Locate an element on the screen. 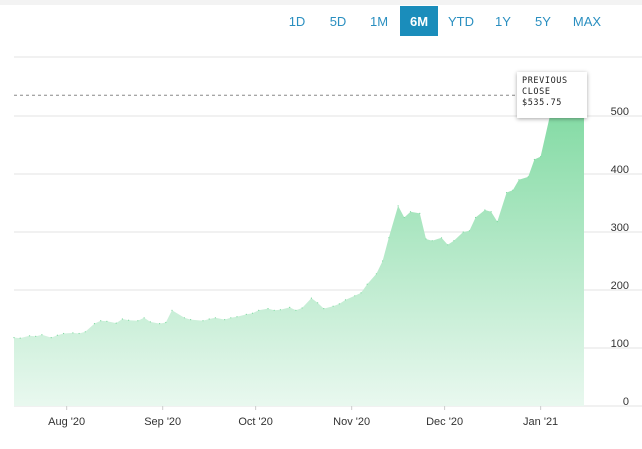 This screenshot has height=449, width=642. range-tab-ytd: YTD is located at coordinates (461, 21).